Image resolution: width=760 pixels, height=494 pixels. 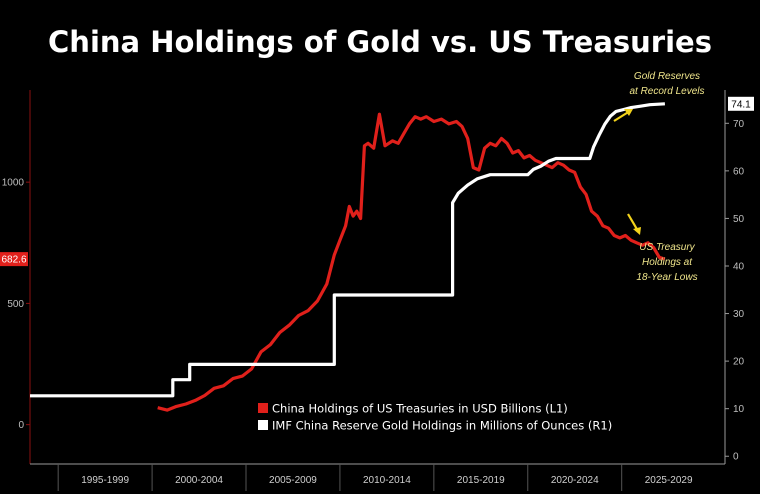 What do you see at coordinates (739, 171) in the screenshot?
I see `right-tick-label: 60` at bounding box center [739, 171].